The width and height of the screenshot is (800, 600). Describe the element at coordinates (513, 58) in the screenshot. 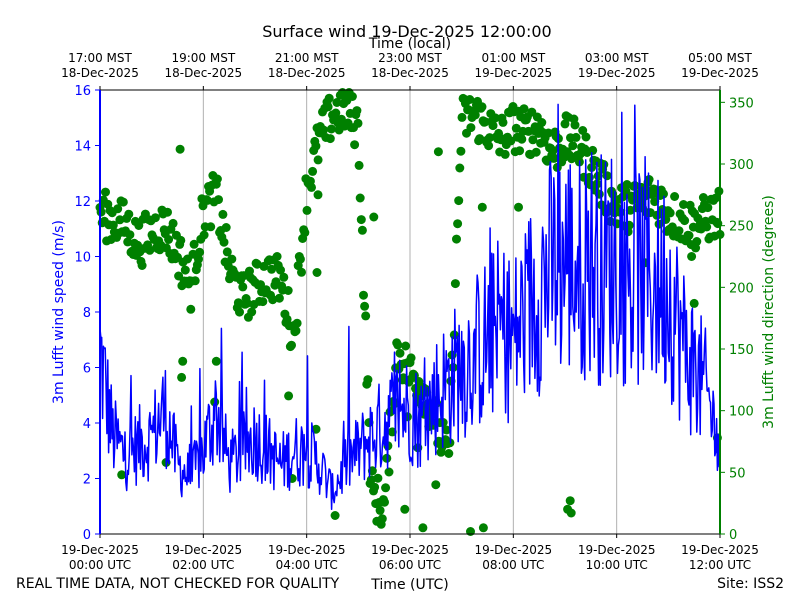

I see `top-tick-label-time: 01:00 MST` at that location.